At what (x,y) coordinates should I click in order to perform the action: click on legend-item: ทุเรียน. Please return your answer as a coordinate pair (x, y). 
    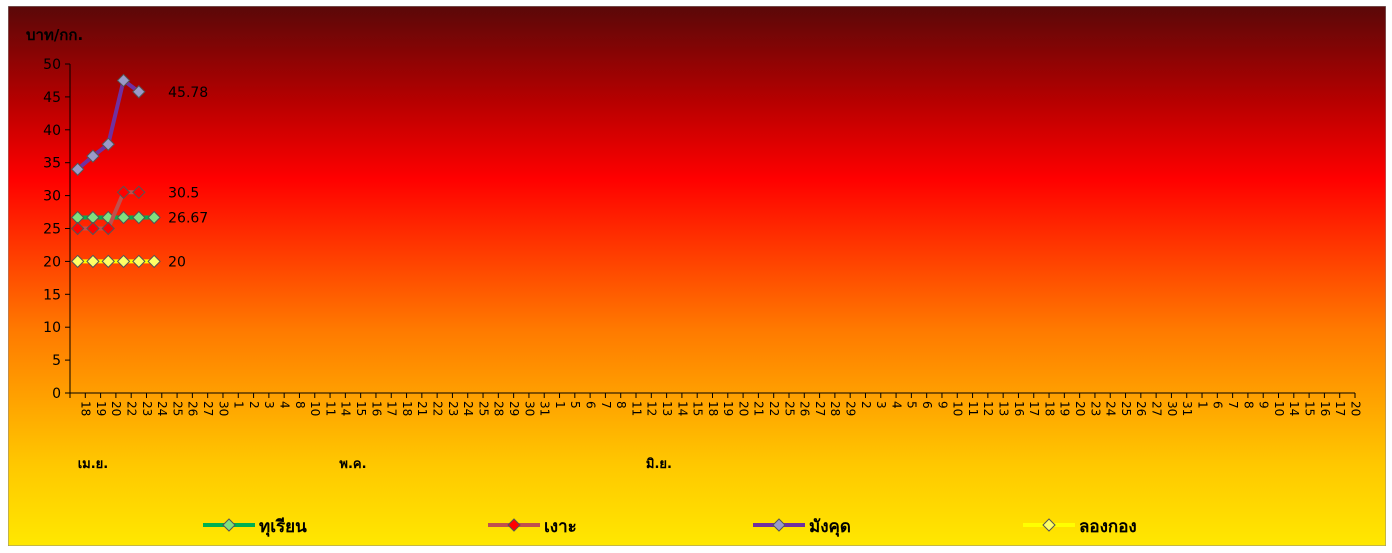
    Looking at the image, I should click on (255, 526).